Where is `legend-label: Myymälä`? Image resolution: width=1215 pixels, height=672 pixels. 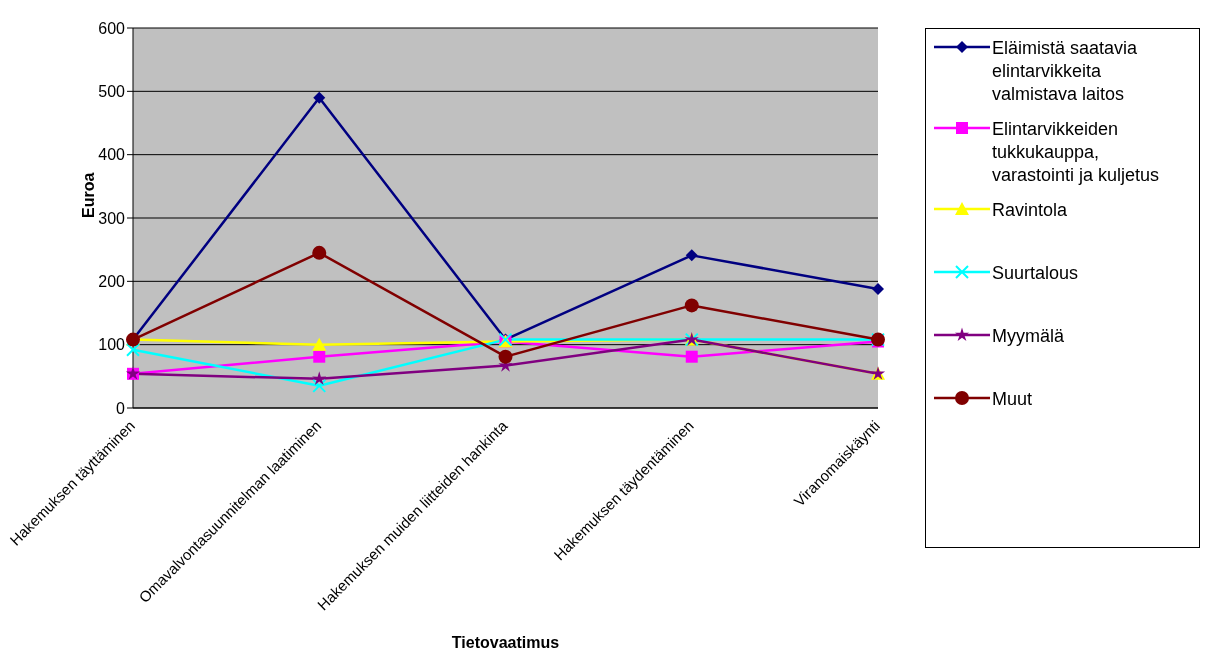 legend-label: Myymälä is located at coordinates (1028, 336).